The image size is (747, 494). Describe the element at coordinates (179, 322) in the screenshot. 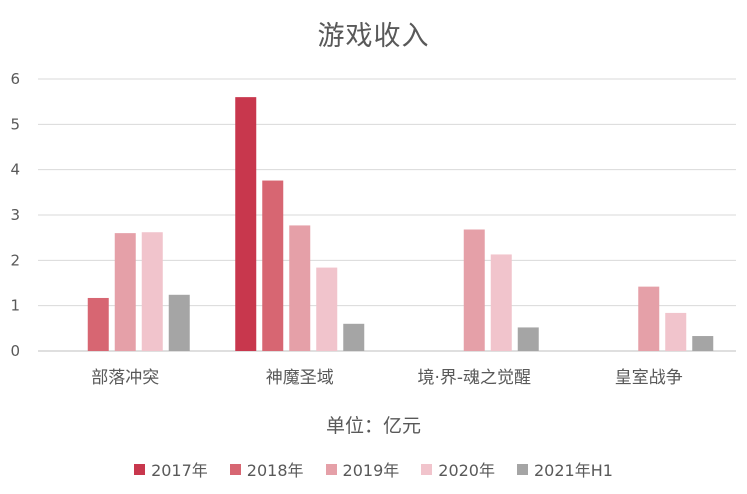

I see `bar-2021年H1-部落冲突` at that location.